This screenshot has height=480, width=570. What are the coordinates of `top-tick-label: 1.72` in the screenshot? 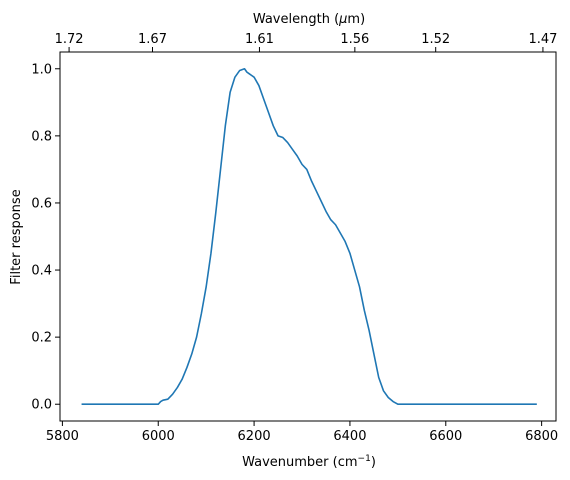 It's located at (69, 39).